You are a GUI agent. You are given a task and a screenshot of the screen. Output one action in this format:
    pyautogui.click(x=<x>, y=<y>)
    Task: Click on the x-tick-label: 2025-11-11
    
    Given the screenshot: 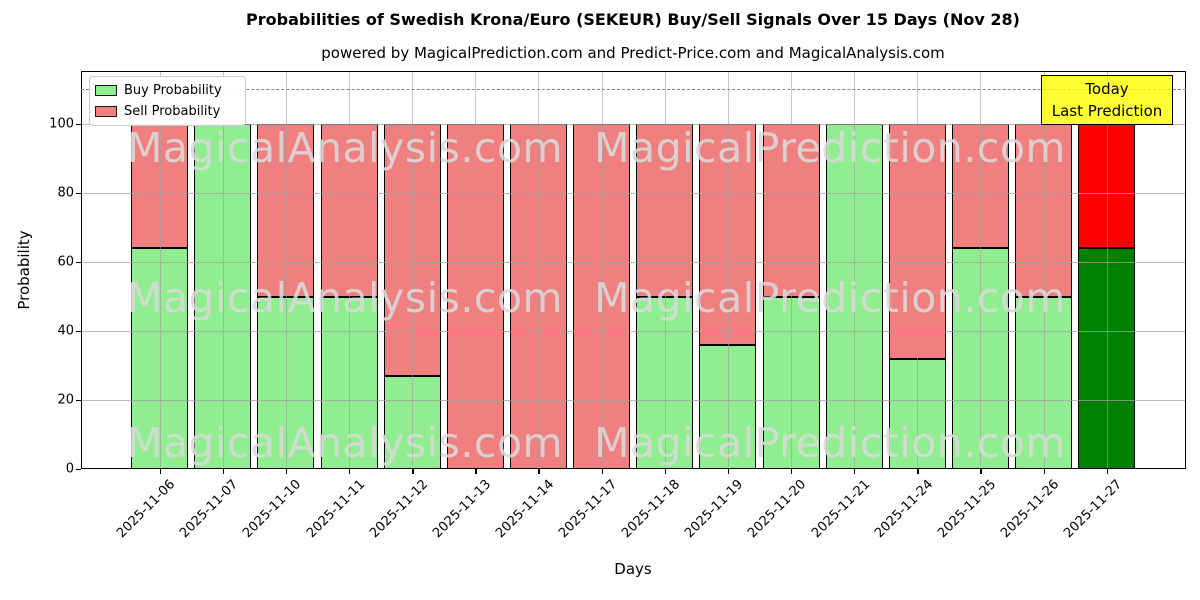 What is the action you would take?
    pyautogui.click(x=335, y=509)
    